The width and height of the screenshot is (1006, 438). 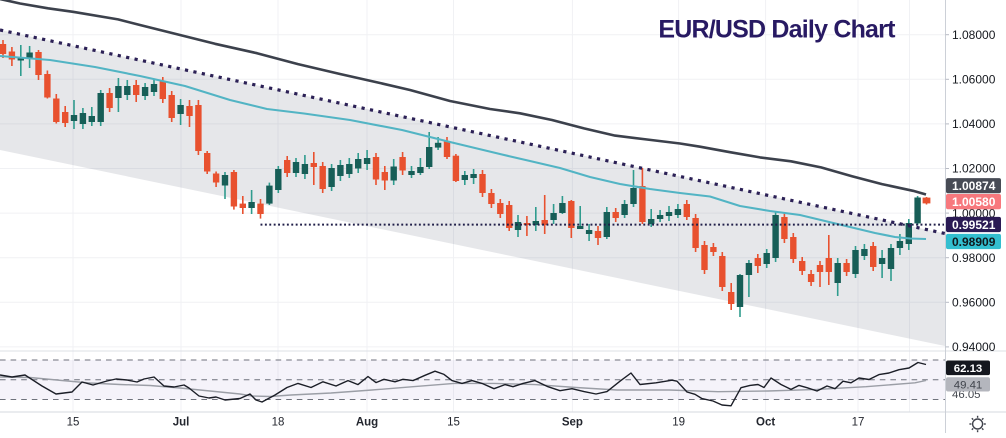 I want to click on svg-text: 0.98000, so click(x=974, y=258).